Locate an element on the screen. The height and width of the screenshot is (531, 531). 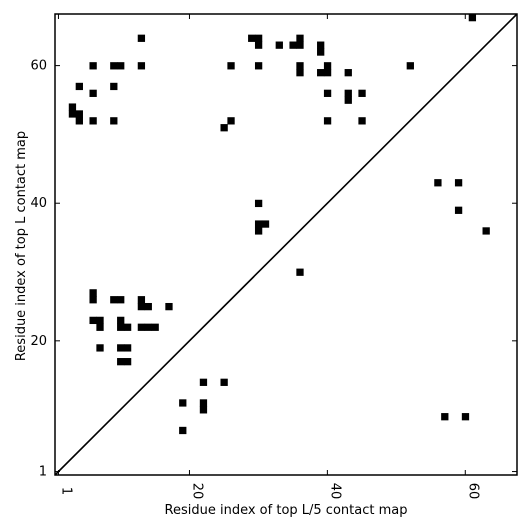
y-axis-label: Residue index of top L contact map is located at coordinates (21, 246).